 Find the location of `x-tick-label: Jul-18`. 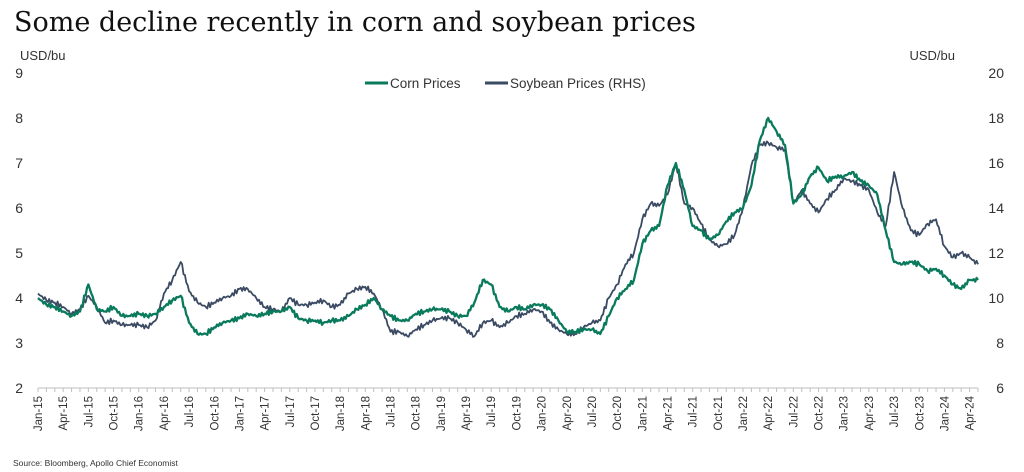

x-tick-label: Jul-18 is located at coordinates (392, 411).